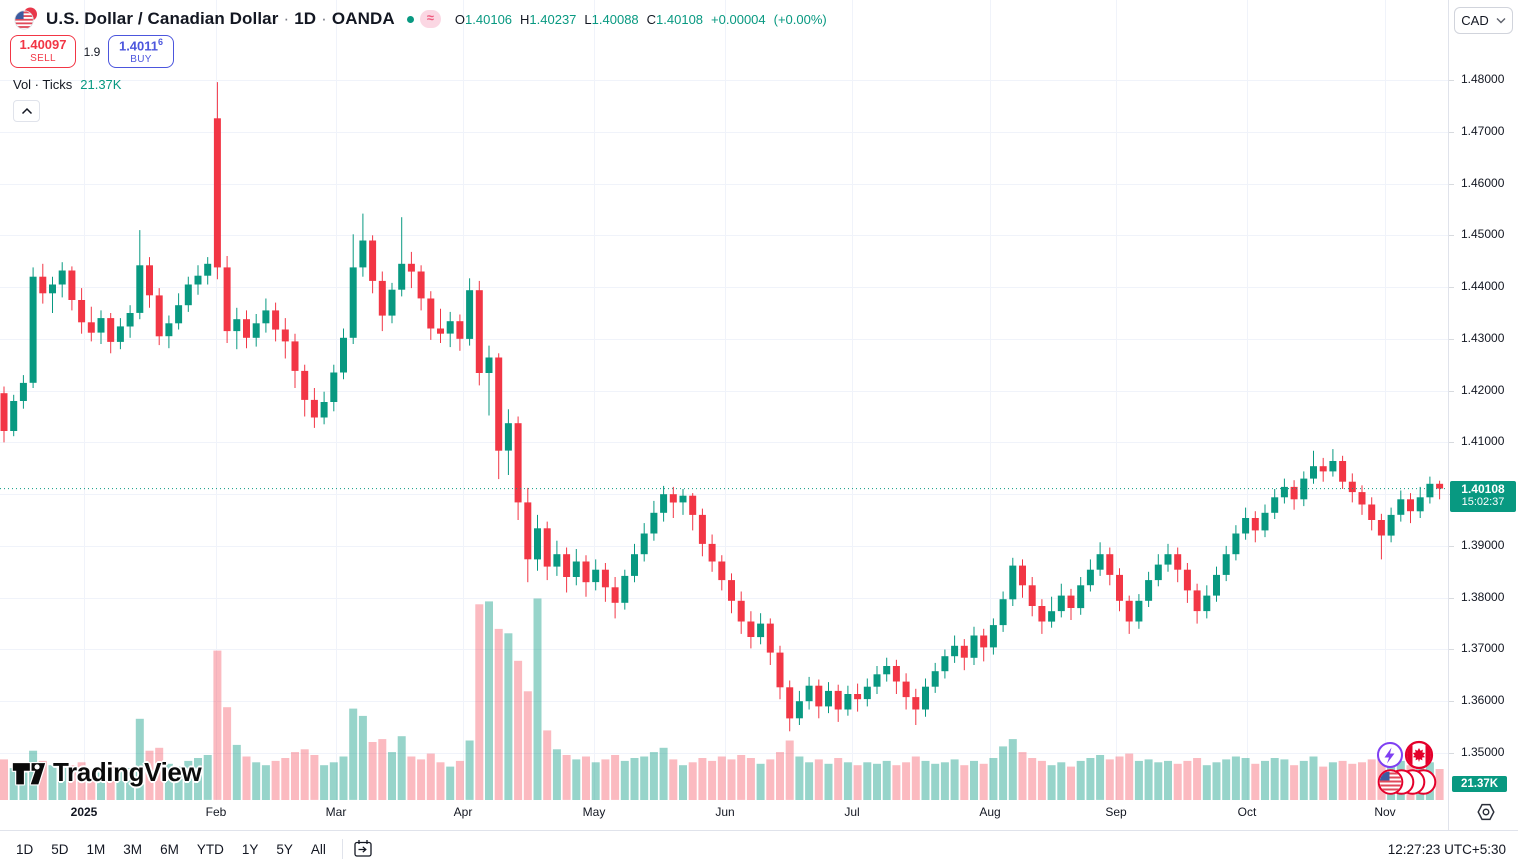  What do you see at coordinates (1483, 700) in the screenshot?
I see `price-axis-label: 1.36000` at bounding box center [1483, 700].